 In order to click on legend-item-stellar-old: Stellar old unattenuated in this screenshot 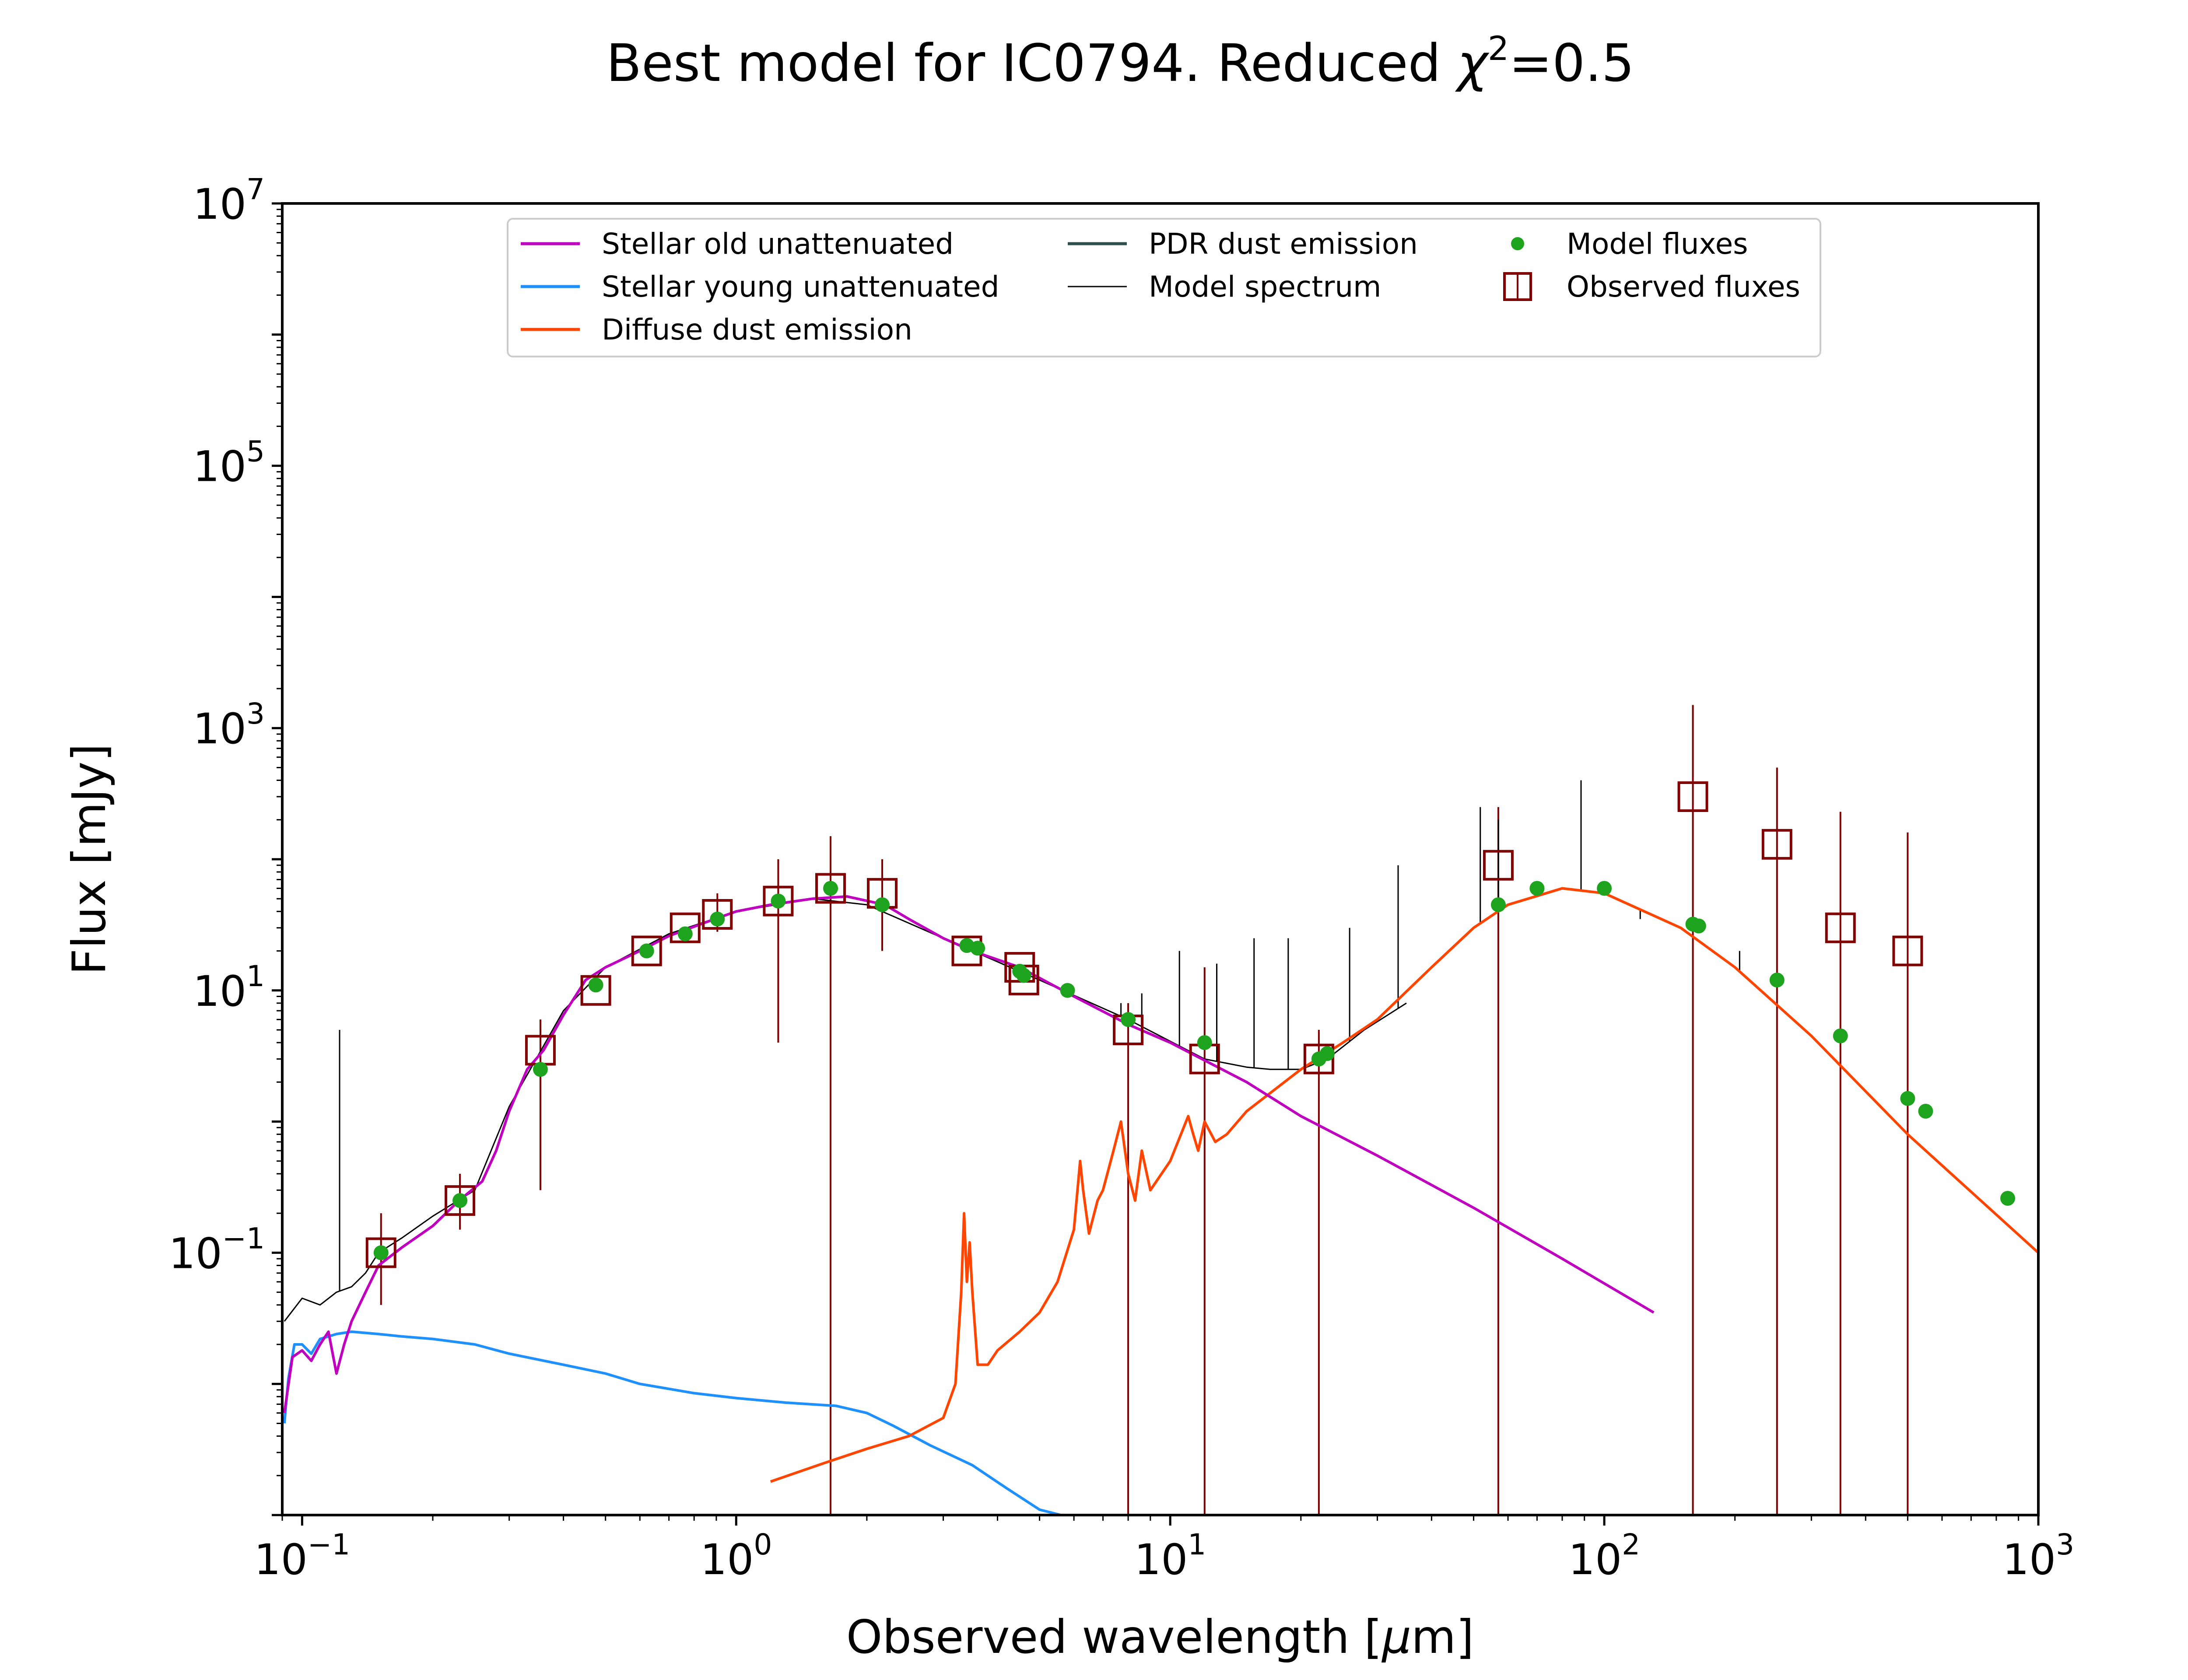, I will do `click(737, 244)`.